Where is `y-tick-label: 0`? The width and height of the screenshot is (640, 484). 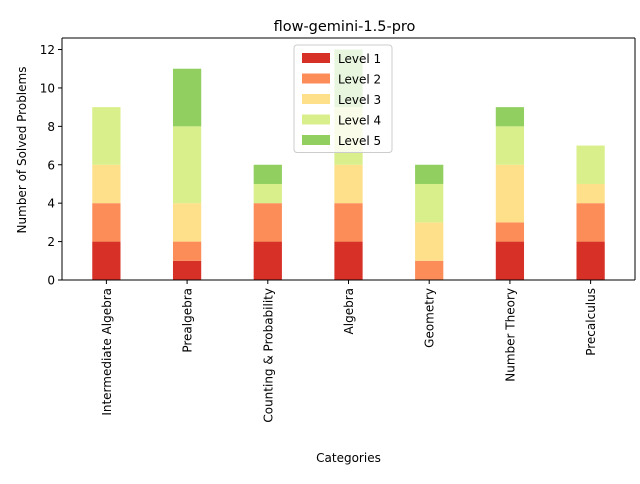
y-tick-label: 0 is located at coordinates (51, 281).